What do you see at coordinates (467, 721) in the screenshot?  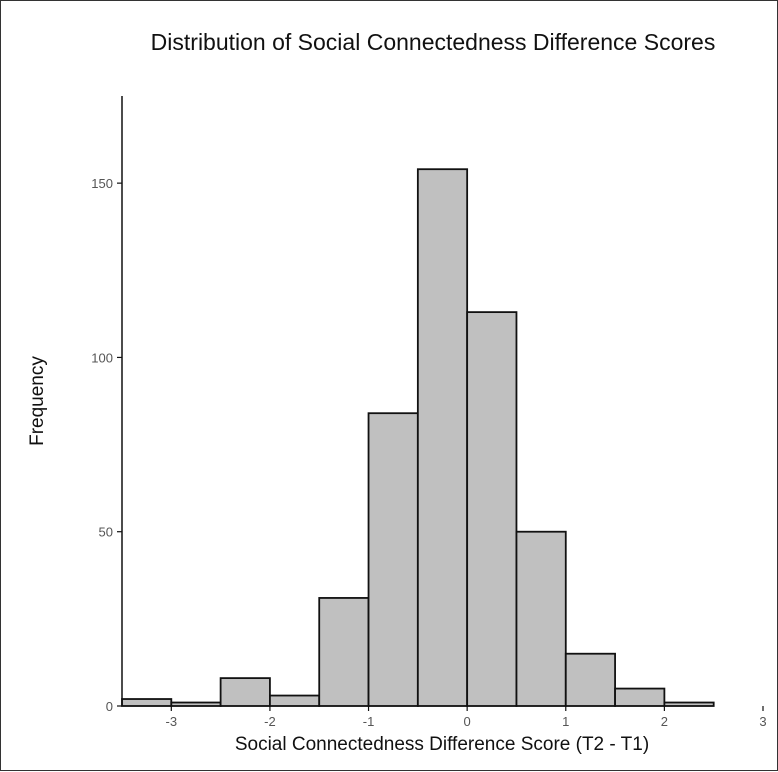 I see `x-tick-label: 0` at bounding box center [467, 721].